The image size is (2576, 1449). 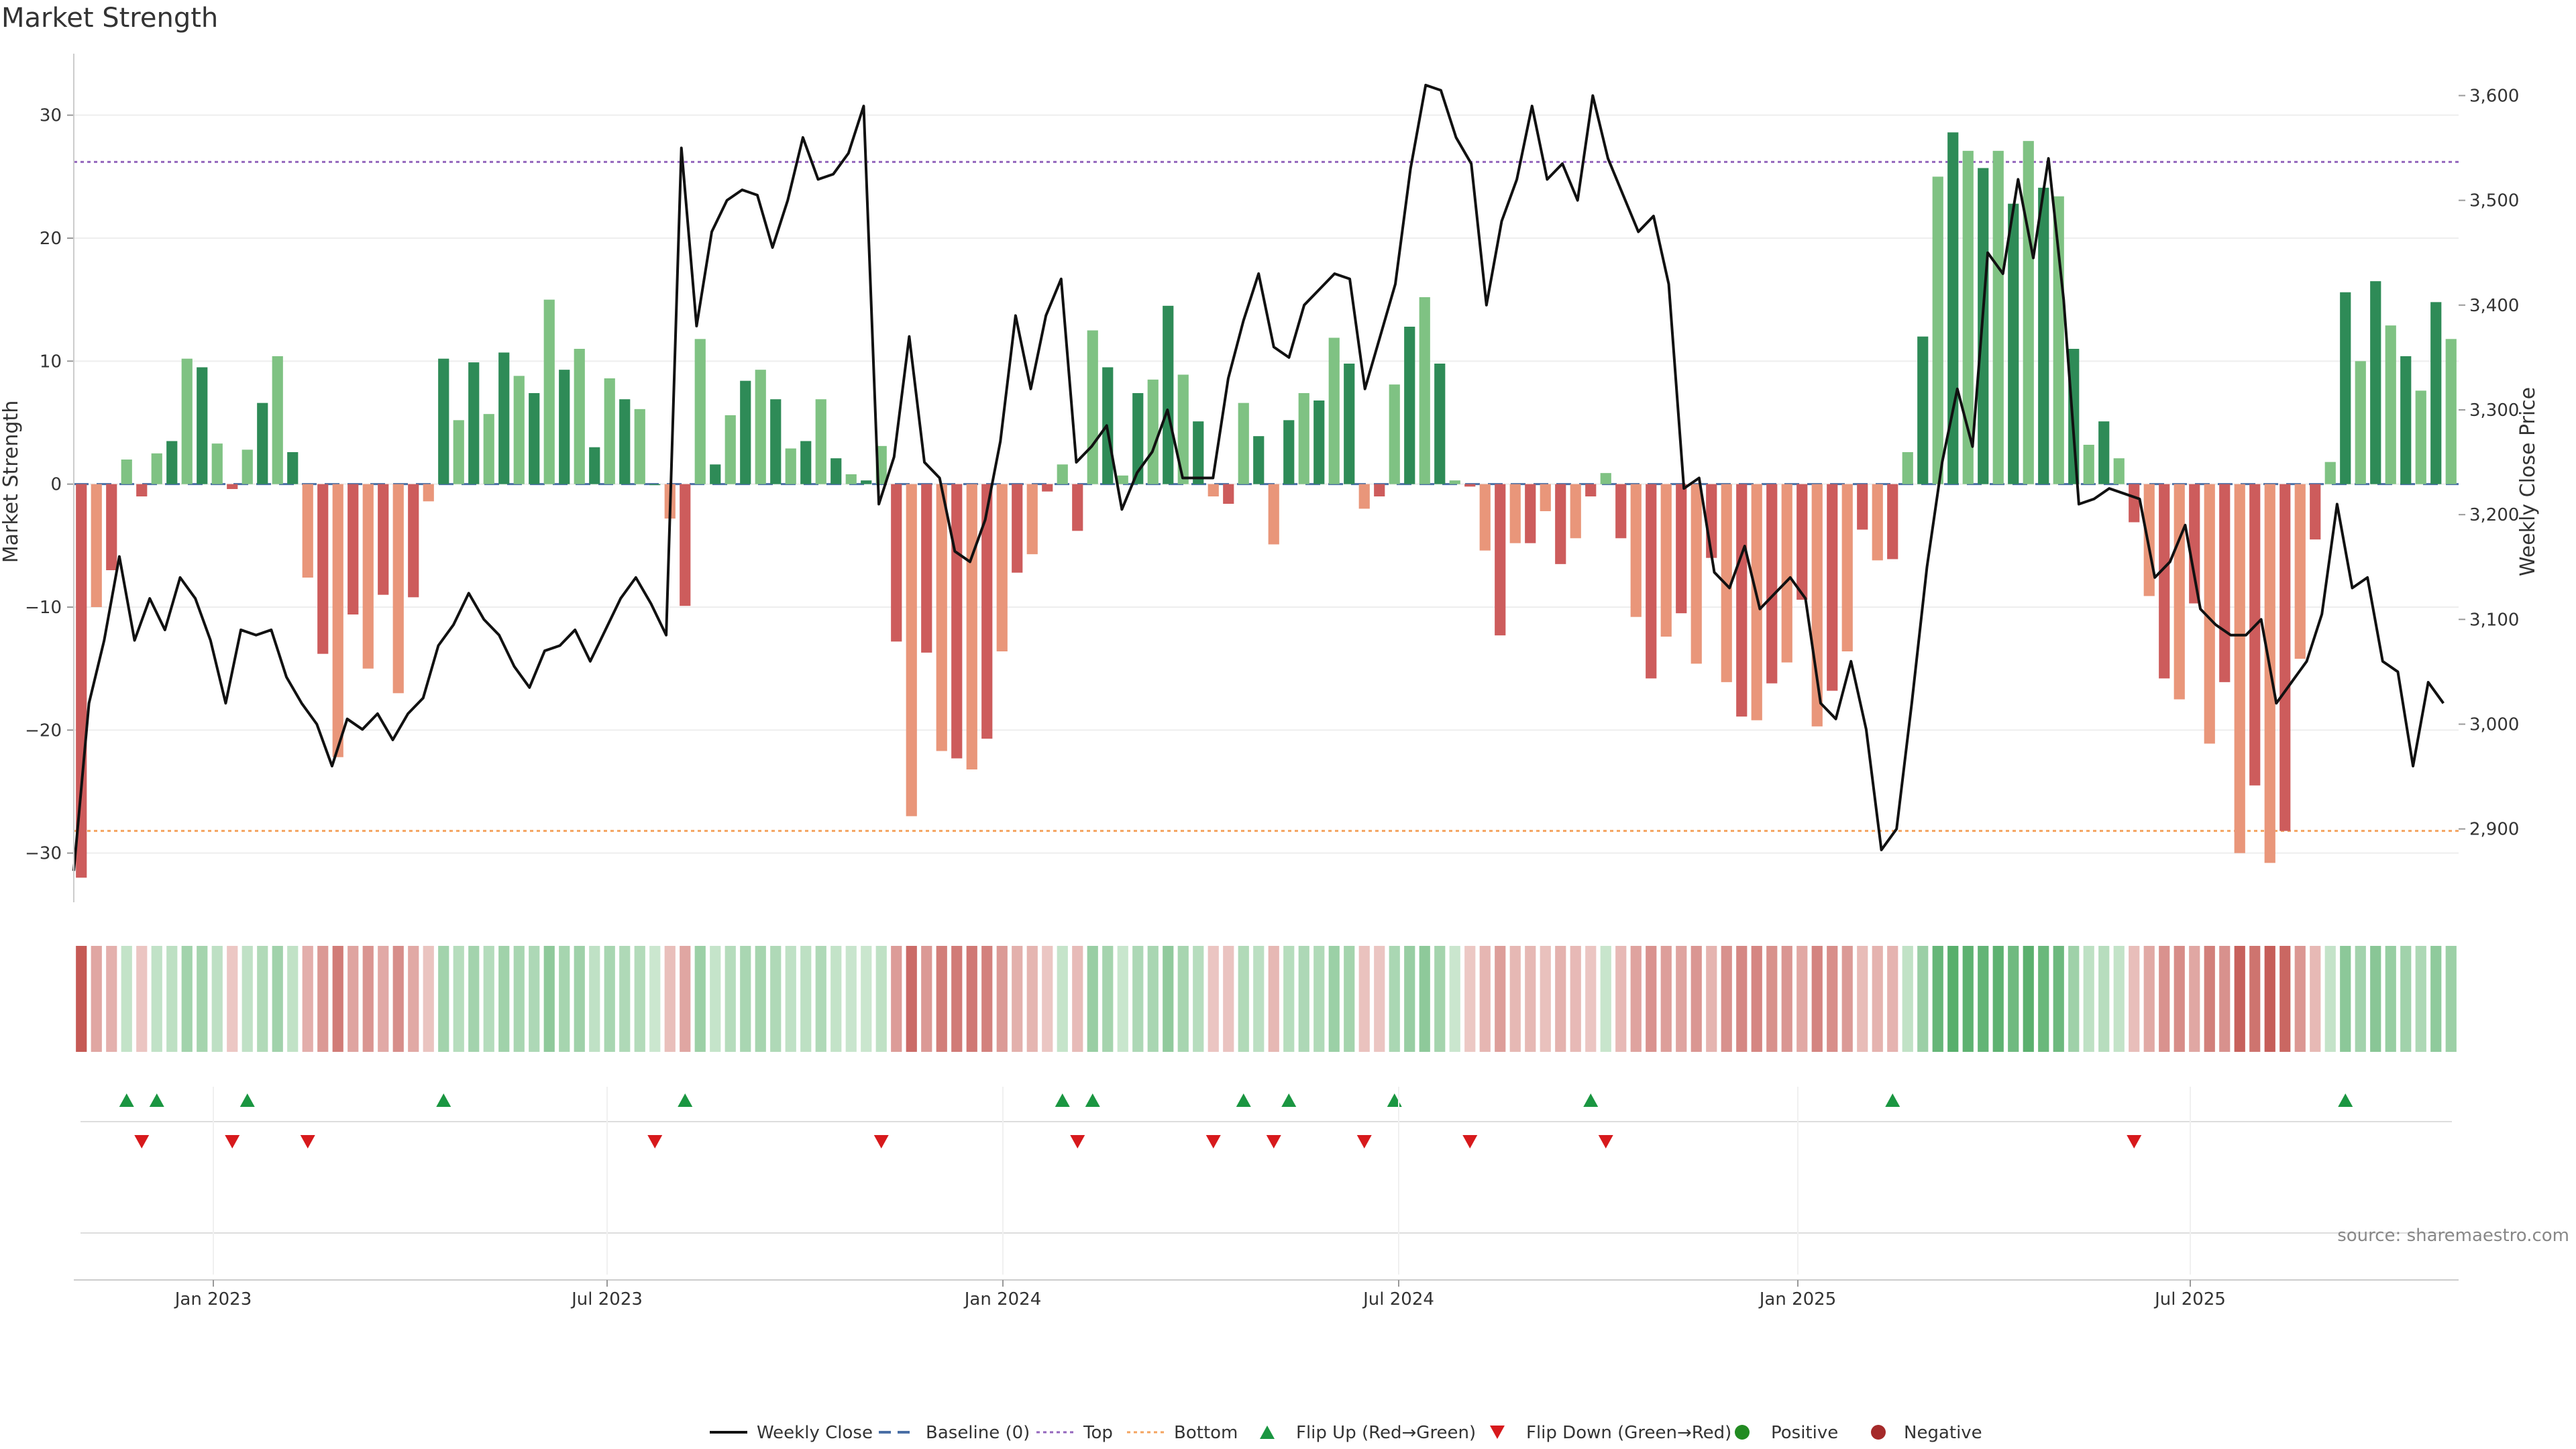 What do you see at coordinates (2494, 410) in the screenshot?
I see `y2-tick-label: 3,300` at bounding box center [2494, 410].